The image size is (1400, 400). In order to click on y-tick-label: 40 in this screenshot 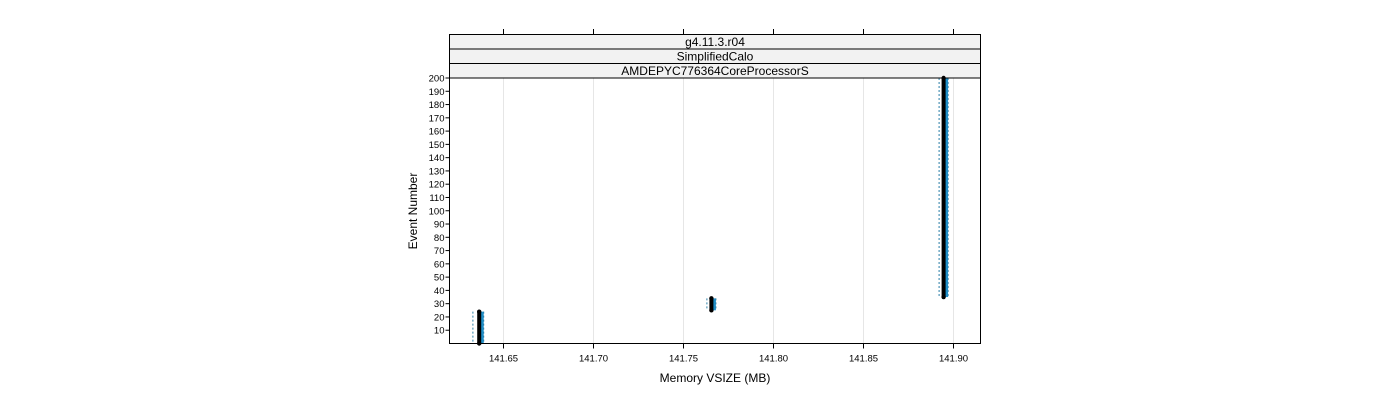, I will do `click(439, 291)`.